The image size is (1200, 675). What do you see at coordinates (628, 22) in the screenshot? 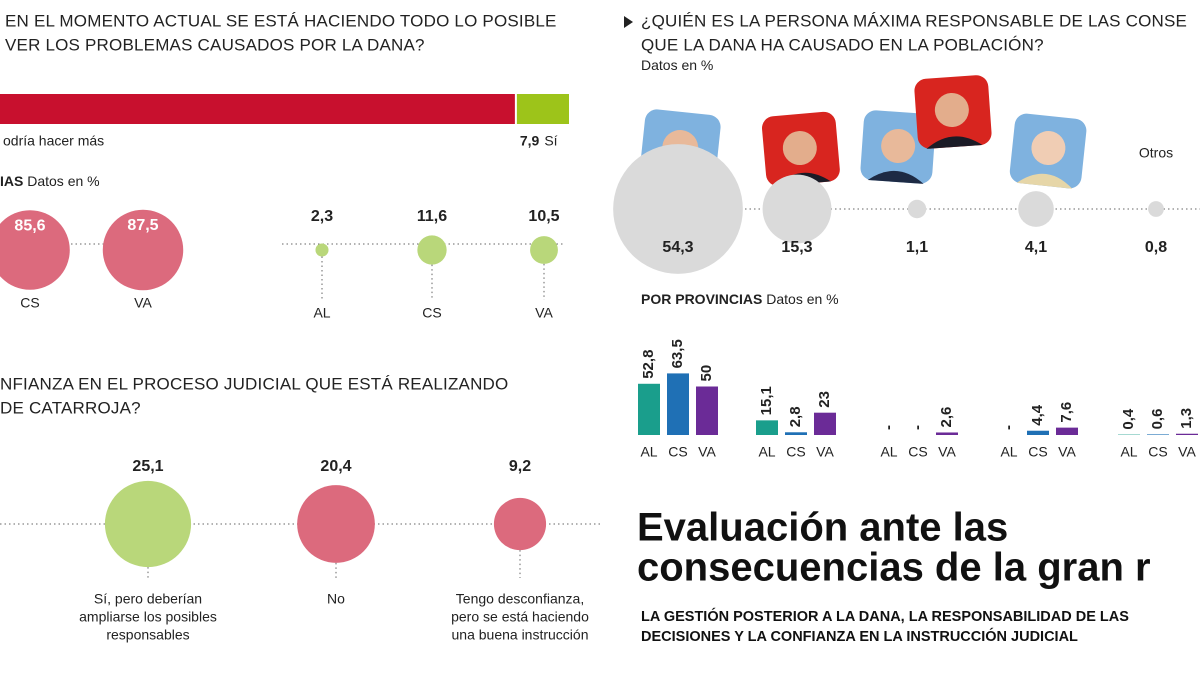
I see `title-marker` at bounding box center [628, 22].